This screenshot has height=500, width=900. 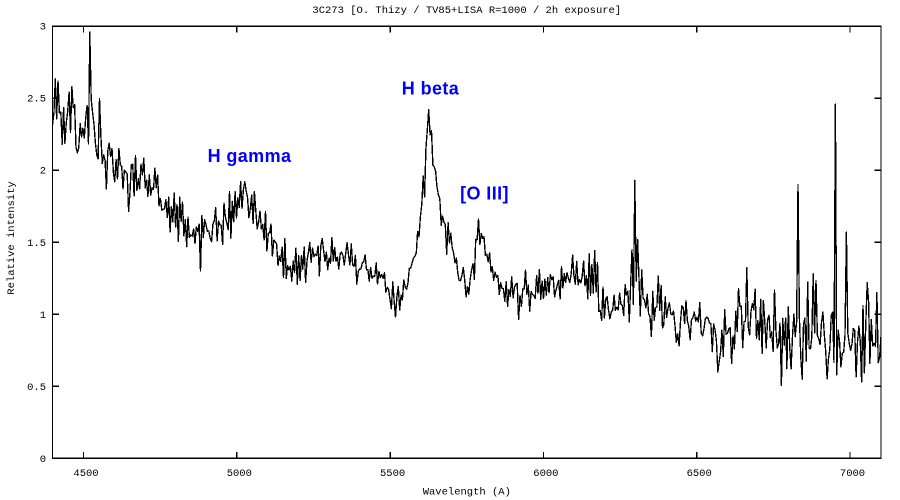 What do you see at coordinates (36, 244) in the screenshot?
I see `svg-text: 1.5` at bounding box center [36, 244].